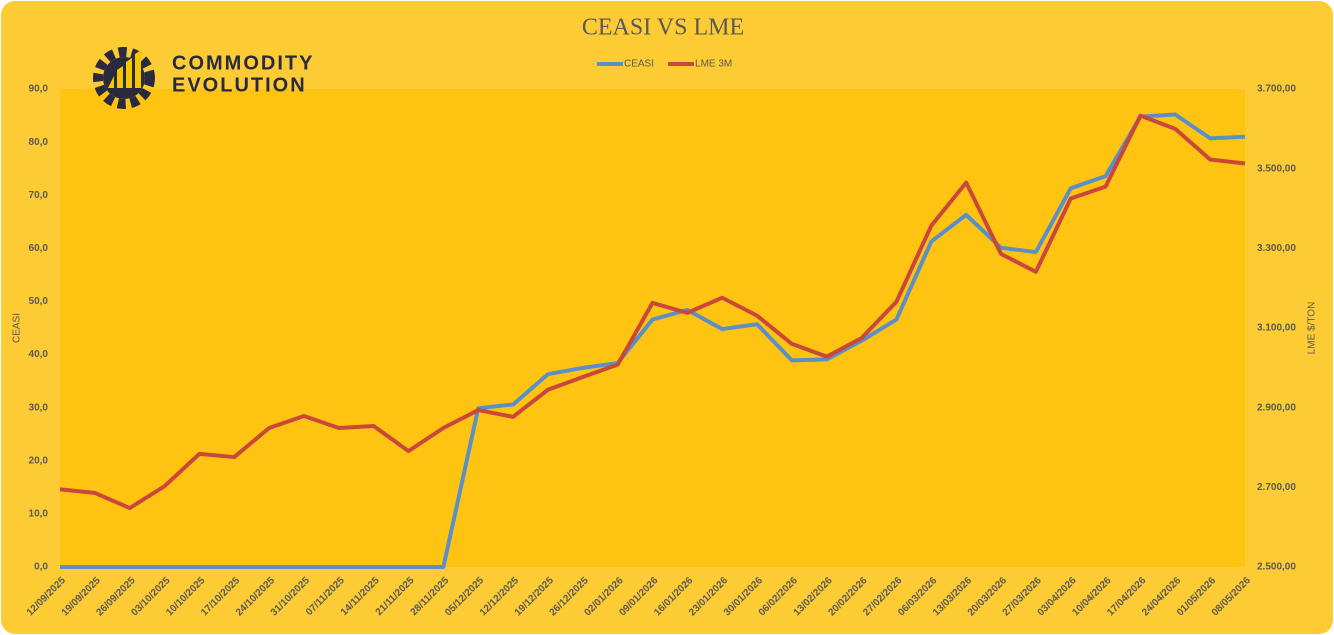 This screenshot has width=1334, height=635. I want to click on logo-gear, so click(124, 78).